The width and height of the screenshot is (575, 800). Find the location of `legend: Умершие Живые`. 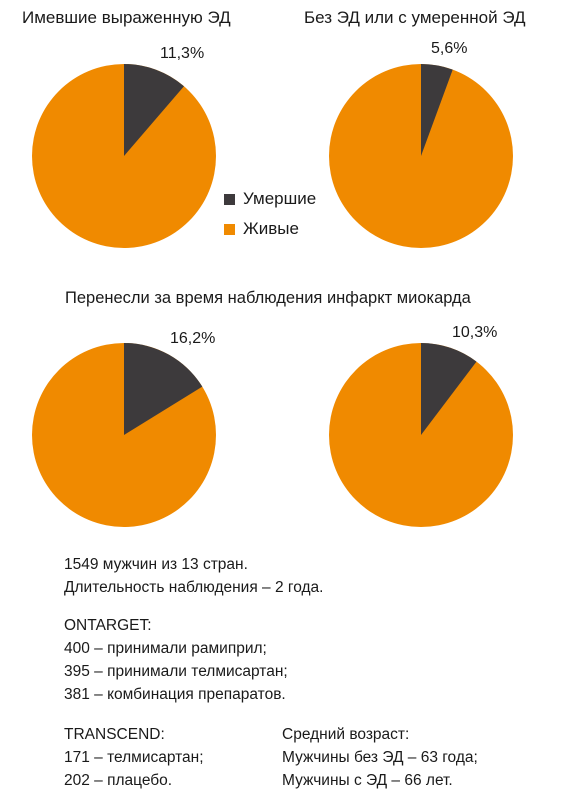

legend: Умершие Живые is located at coordinates (270, 214).